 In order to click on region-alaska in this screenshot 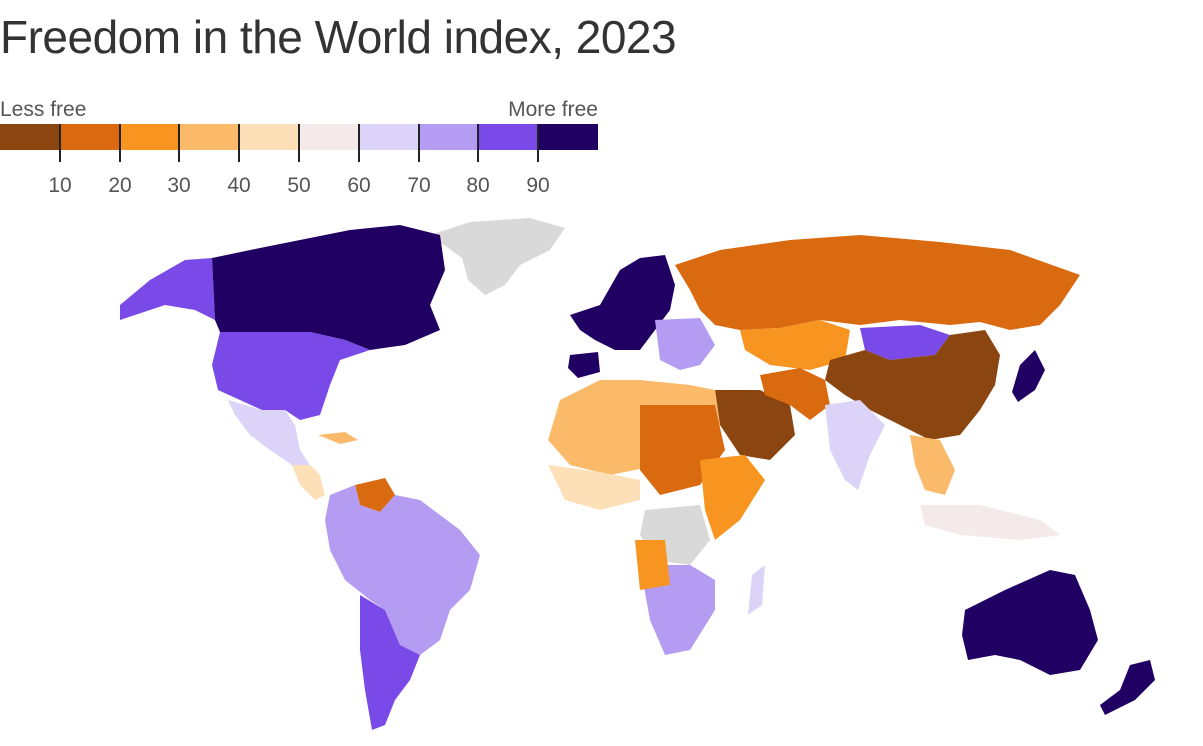, I will do `click(167, 289)`.